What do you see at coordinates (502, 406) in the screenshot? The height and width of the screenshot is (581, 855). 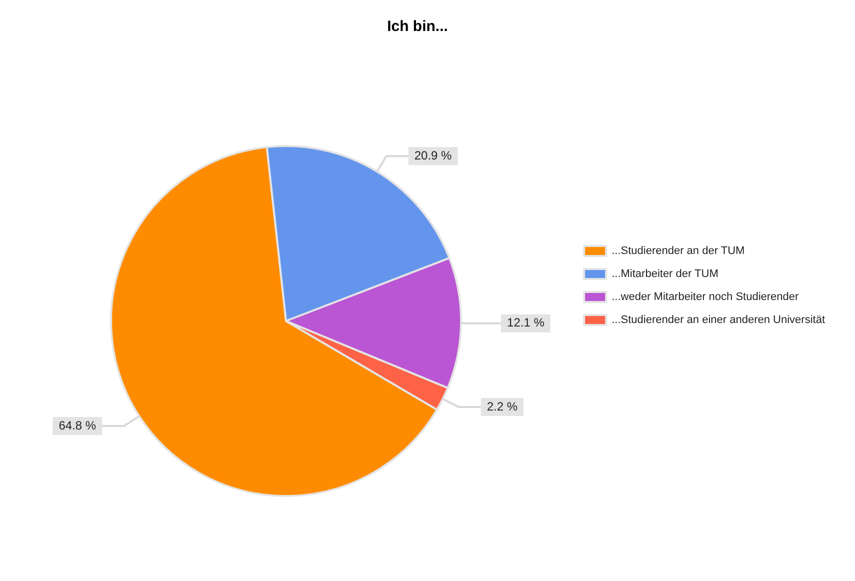 I see `data-label: 2.2 %` at bounding box center [502, 406].